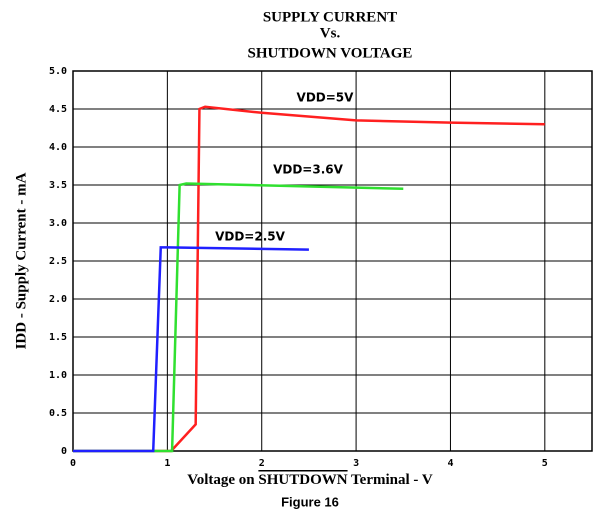 The height and width of the screenshot is (520, 600). I want to click on series-label: VDD=3.6V, so click(308, 170).